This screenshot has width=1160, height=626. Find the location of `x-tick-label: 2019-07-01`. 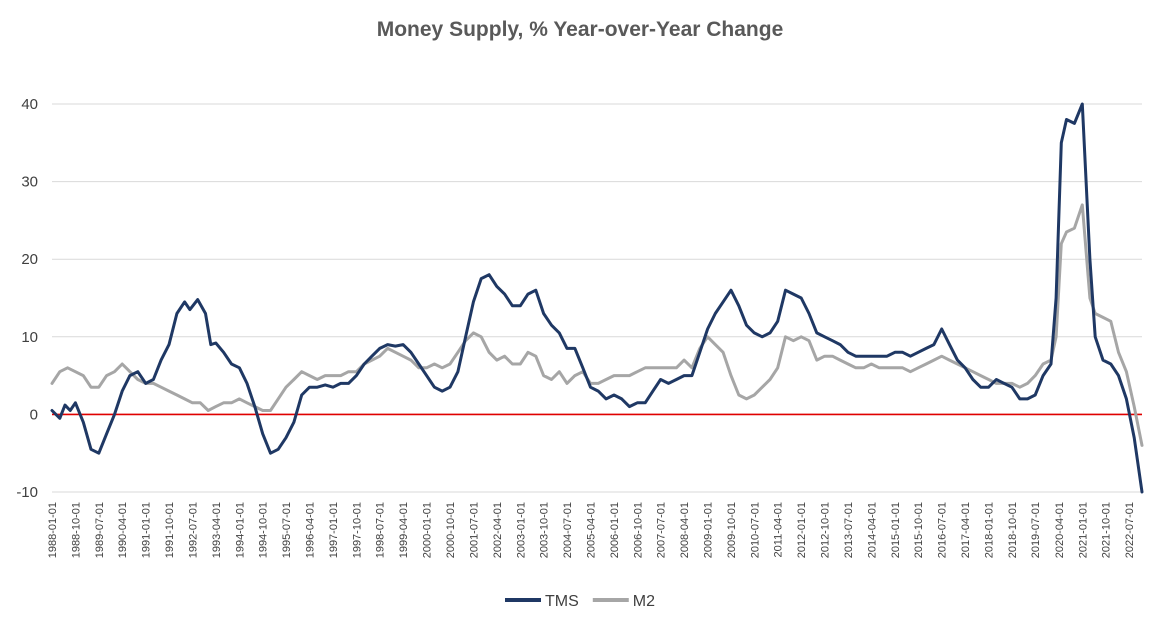

x-tick-label: 2019-07-01 is located at coordinates (1036, 530).